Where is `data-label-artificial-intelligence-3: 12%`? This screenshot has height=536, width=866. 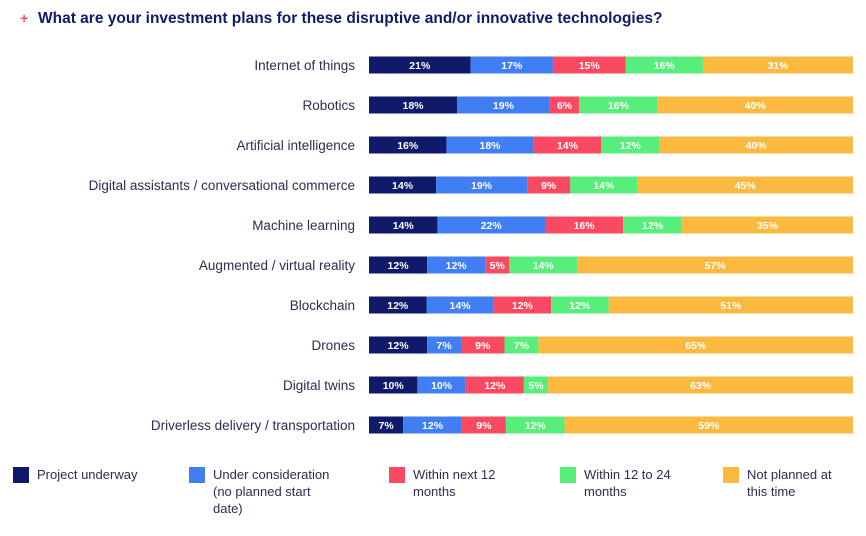 data-label-artificial-intelligence-3: 12% is located at coordinates (631, 146).